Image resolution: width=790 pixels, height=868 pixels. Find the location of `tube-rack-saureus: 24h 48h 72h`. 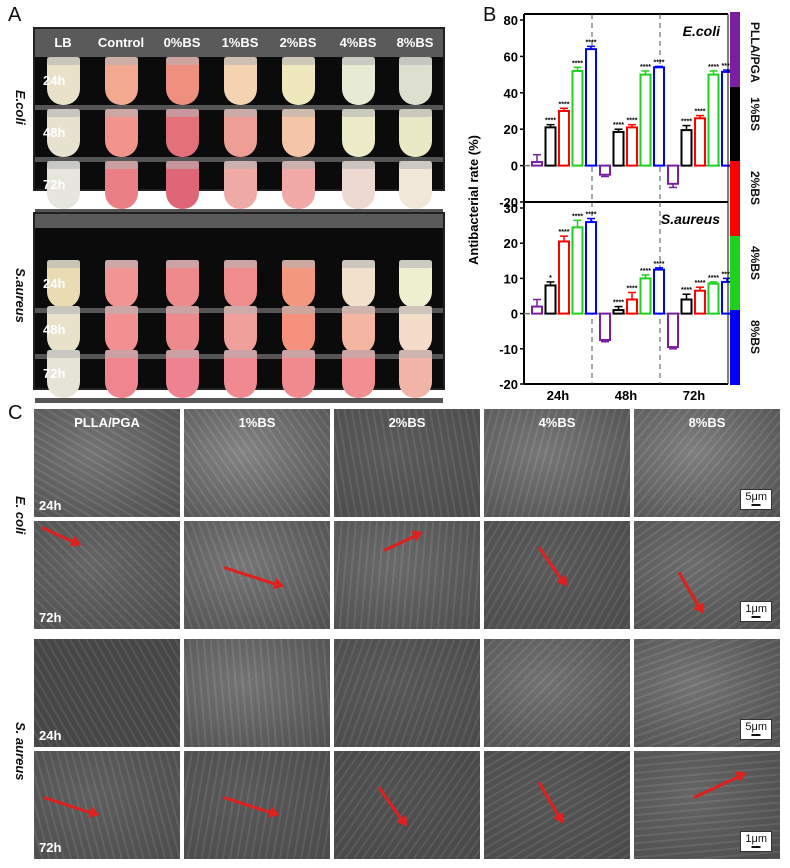

tube-rack-saureus: 24h 48h 72h is located at coordinates (239, 307).